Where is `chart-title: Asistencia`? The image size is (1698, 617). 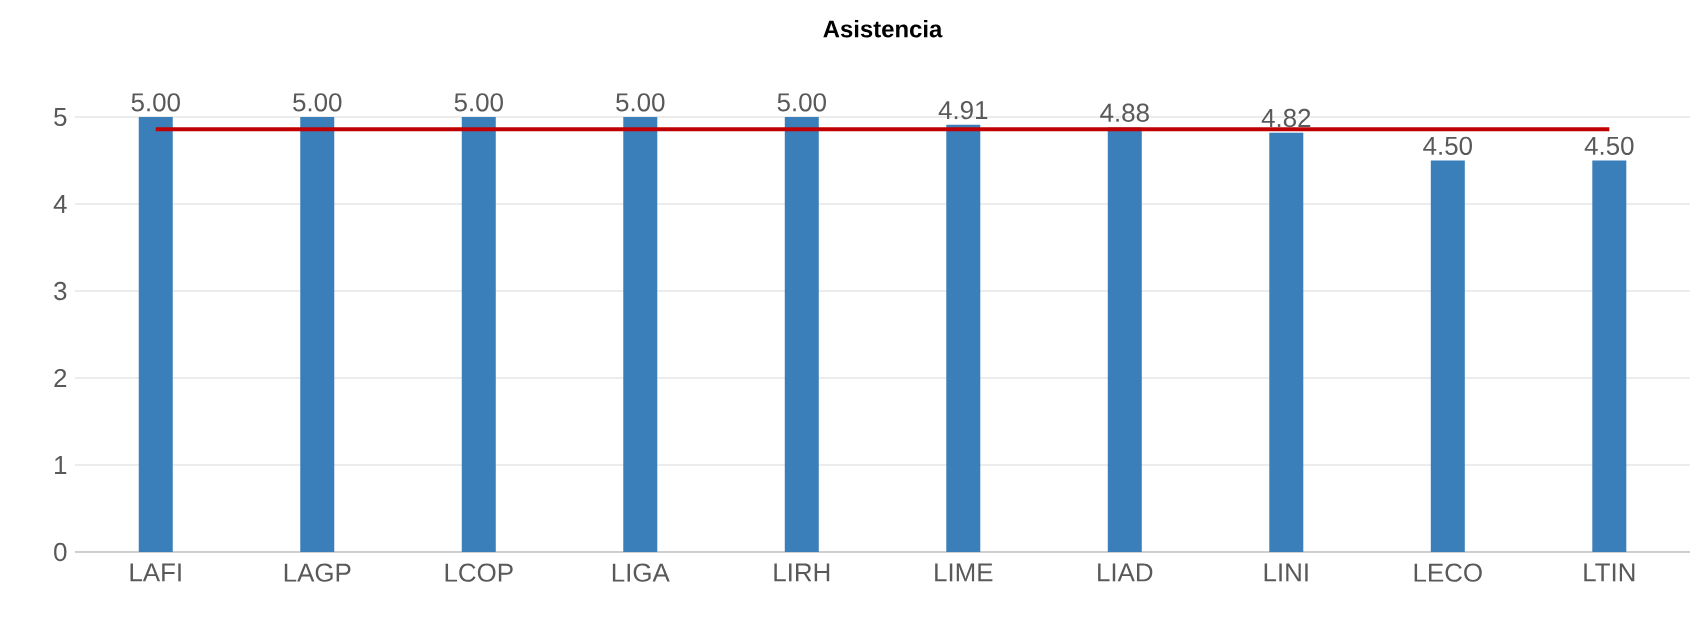
chart-title: Asistencia is located at coordinates (883, 28).